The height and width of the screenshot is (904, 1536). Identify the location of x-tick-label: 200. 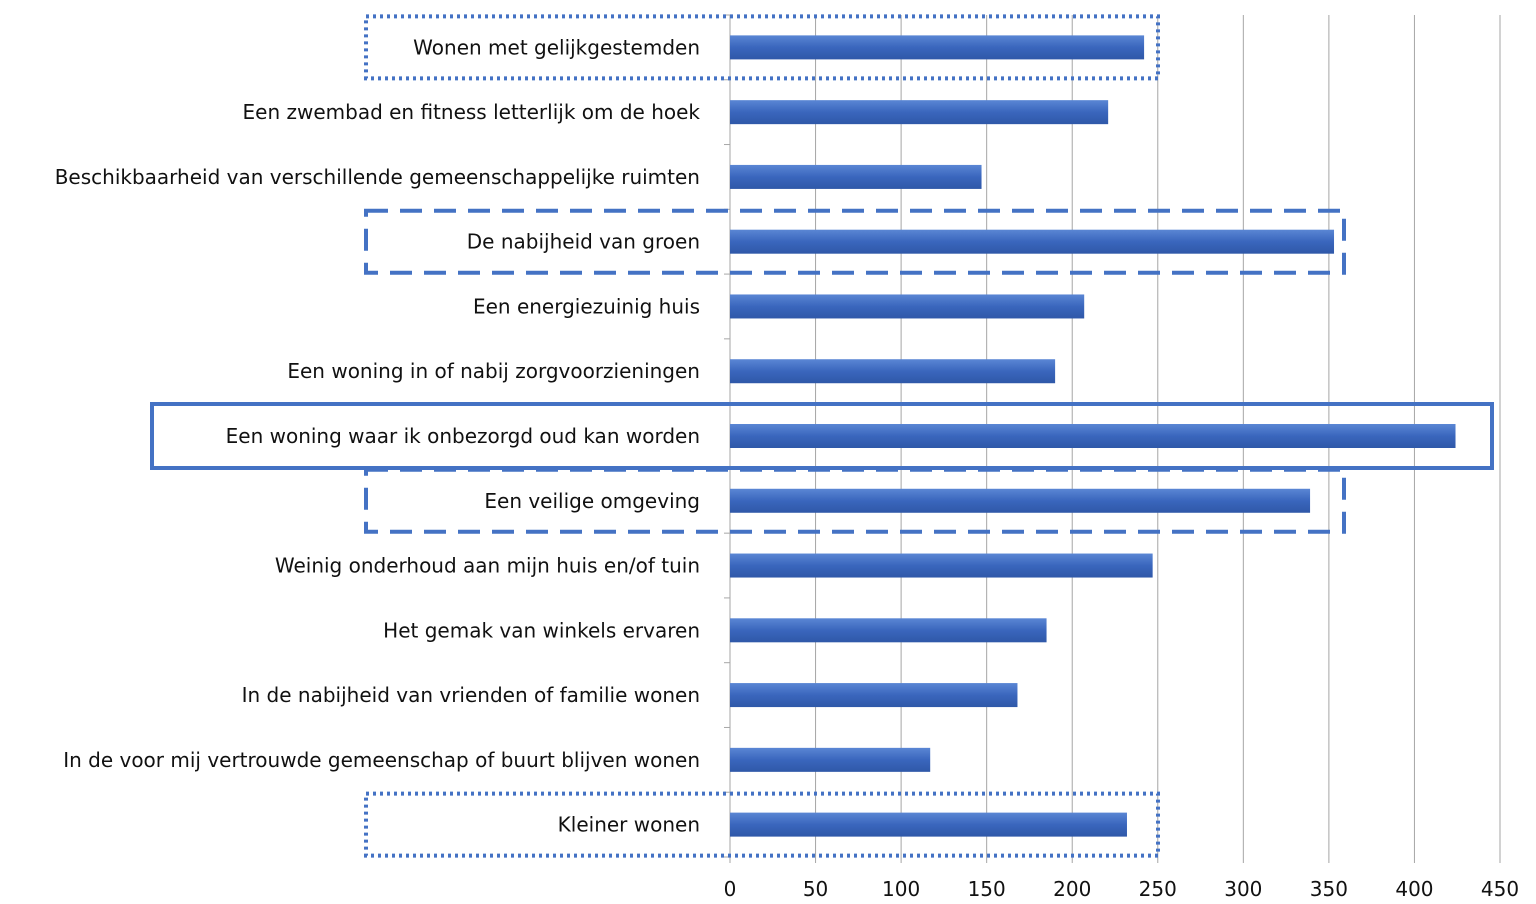
(1072, 889).